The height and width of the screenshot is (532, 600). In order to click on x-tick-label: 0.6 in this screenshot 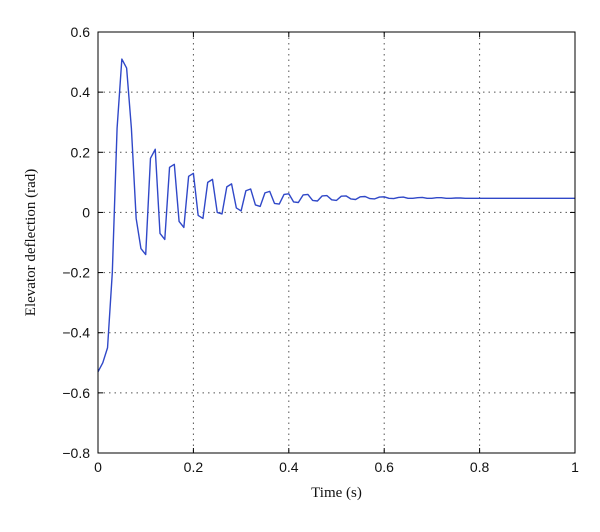, I will do `click(384, 467)`.